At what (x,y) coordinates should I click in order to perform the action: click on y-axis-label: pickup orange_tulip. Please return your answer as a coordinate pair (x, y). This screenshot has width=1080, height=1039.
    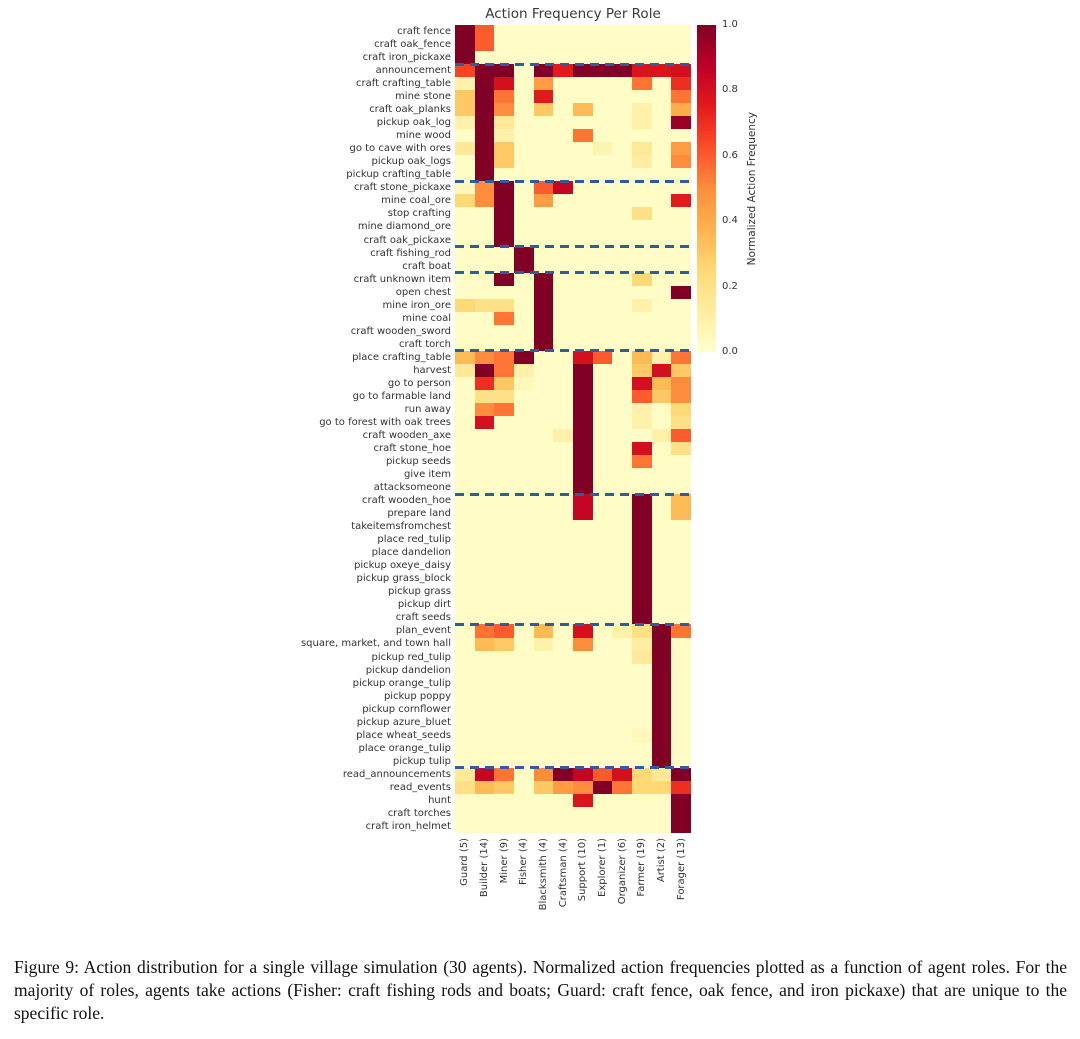
    Looking at the image, I should click on (401, 683).